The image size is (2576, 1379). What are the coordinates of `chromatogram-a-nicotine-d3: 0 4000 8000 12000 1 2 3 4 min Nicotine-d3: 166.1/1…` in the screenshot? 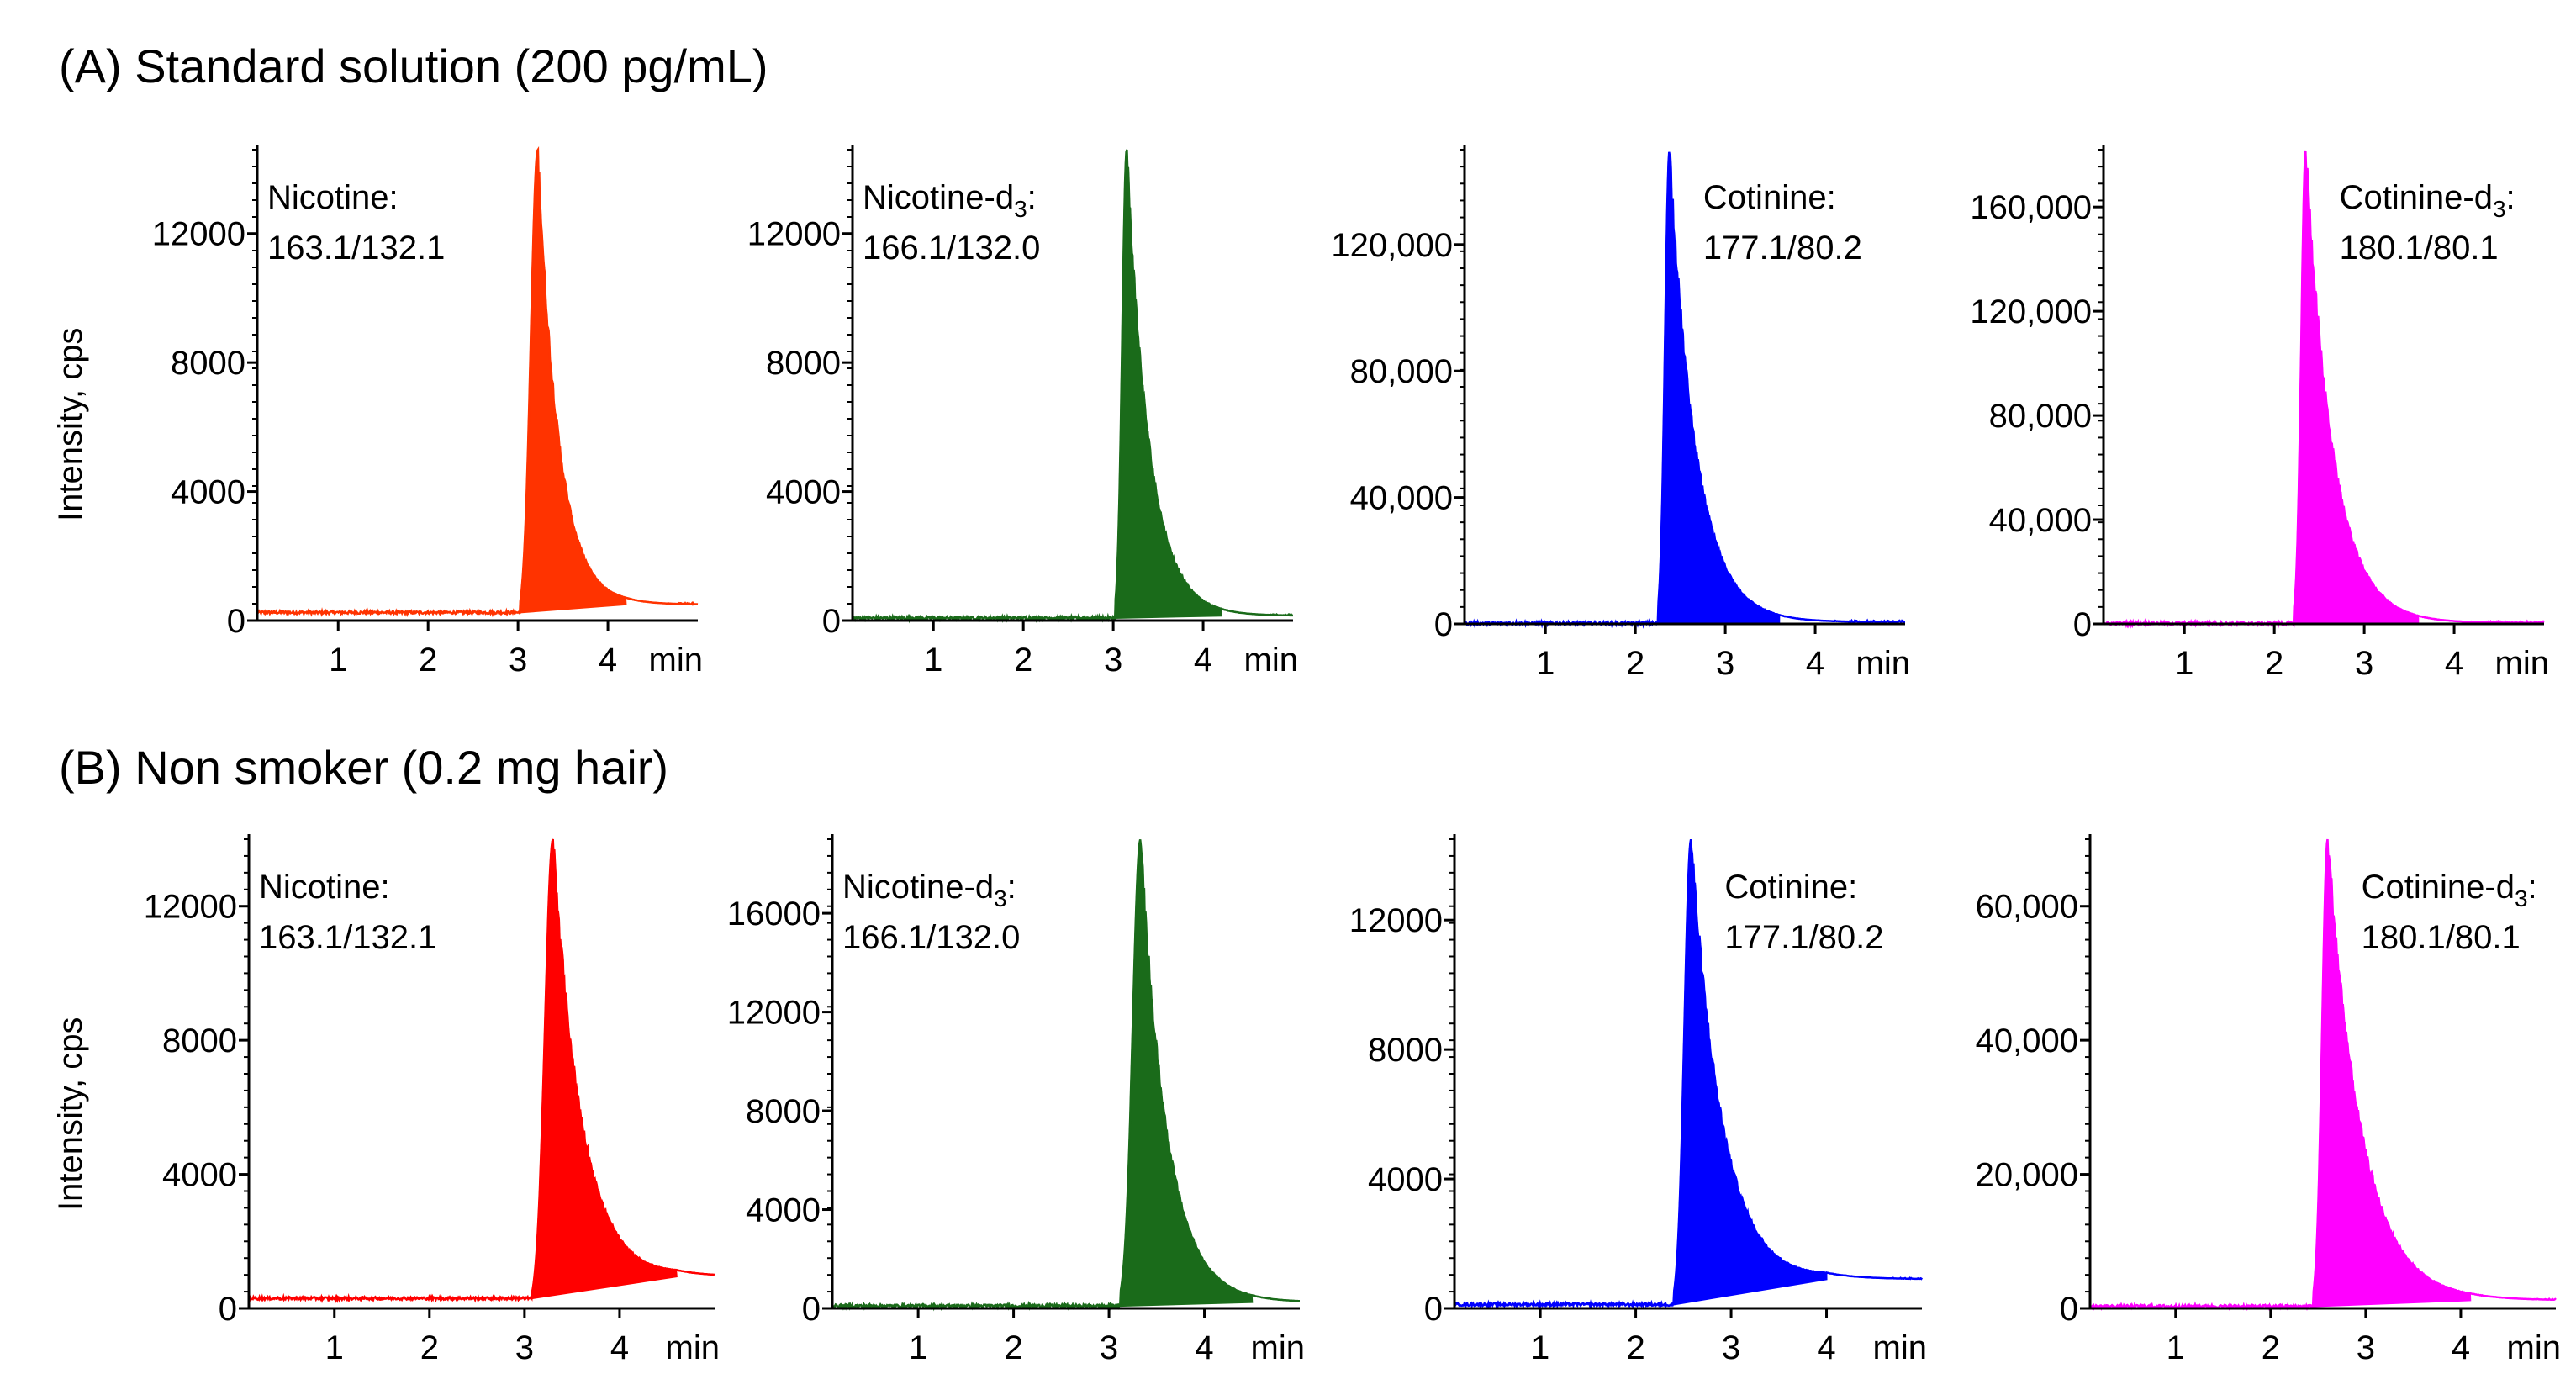 It's located at (1023, 412).